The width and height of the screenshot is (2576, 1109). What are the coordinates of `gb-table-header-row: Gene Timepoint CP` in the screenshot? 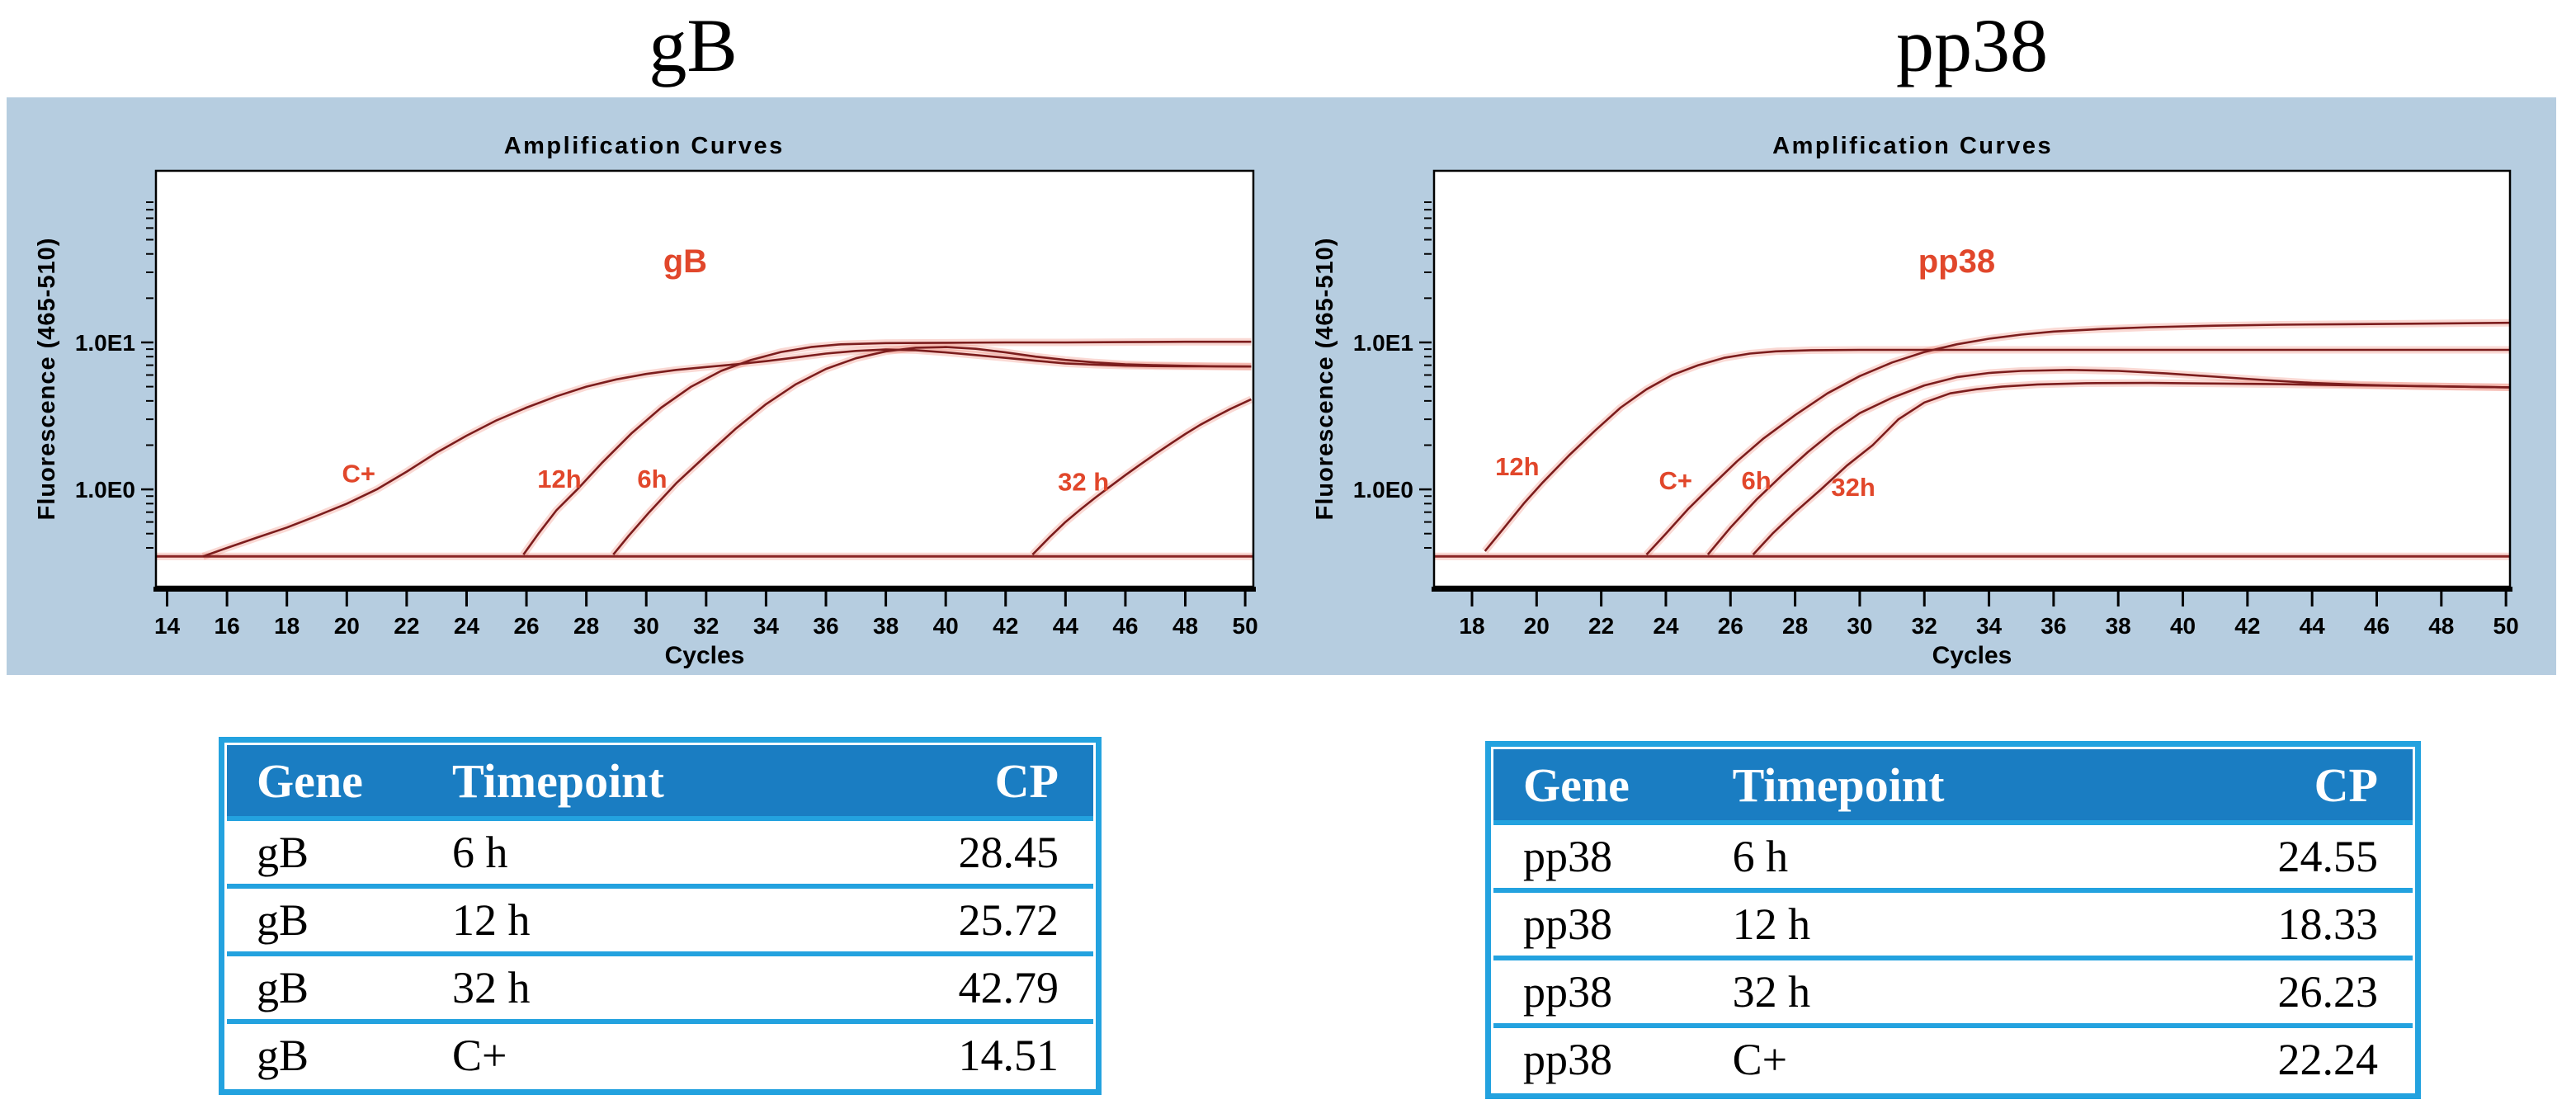 It's located at (660, 780).